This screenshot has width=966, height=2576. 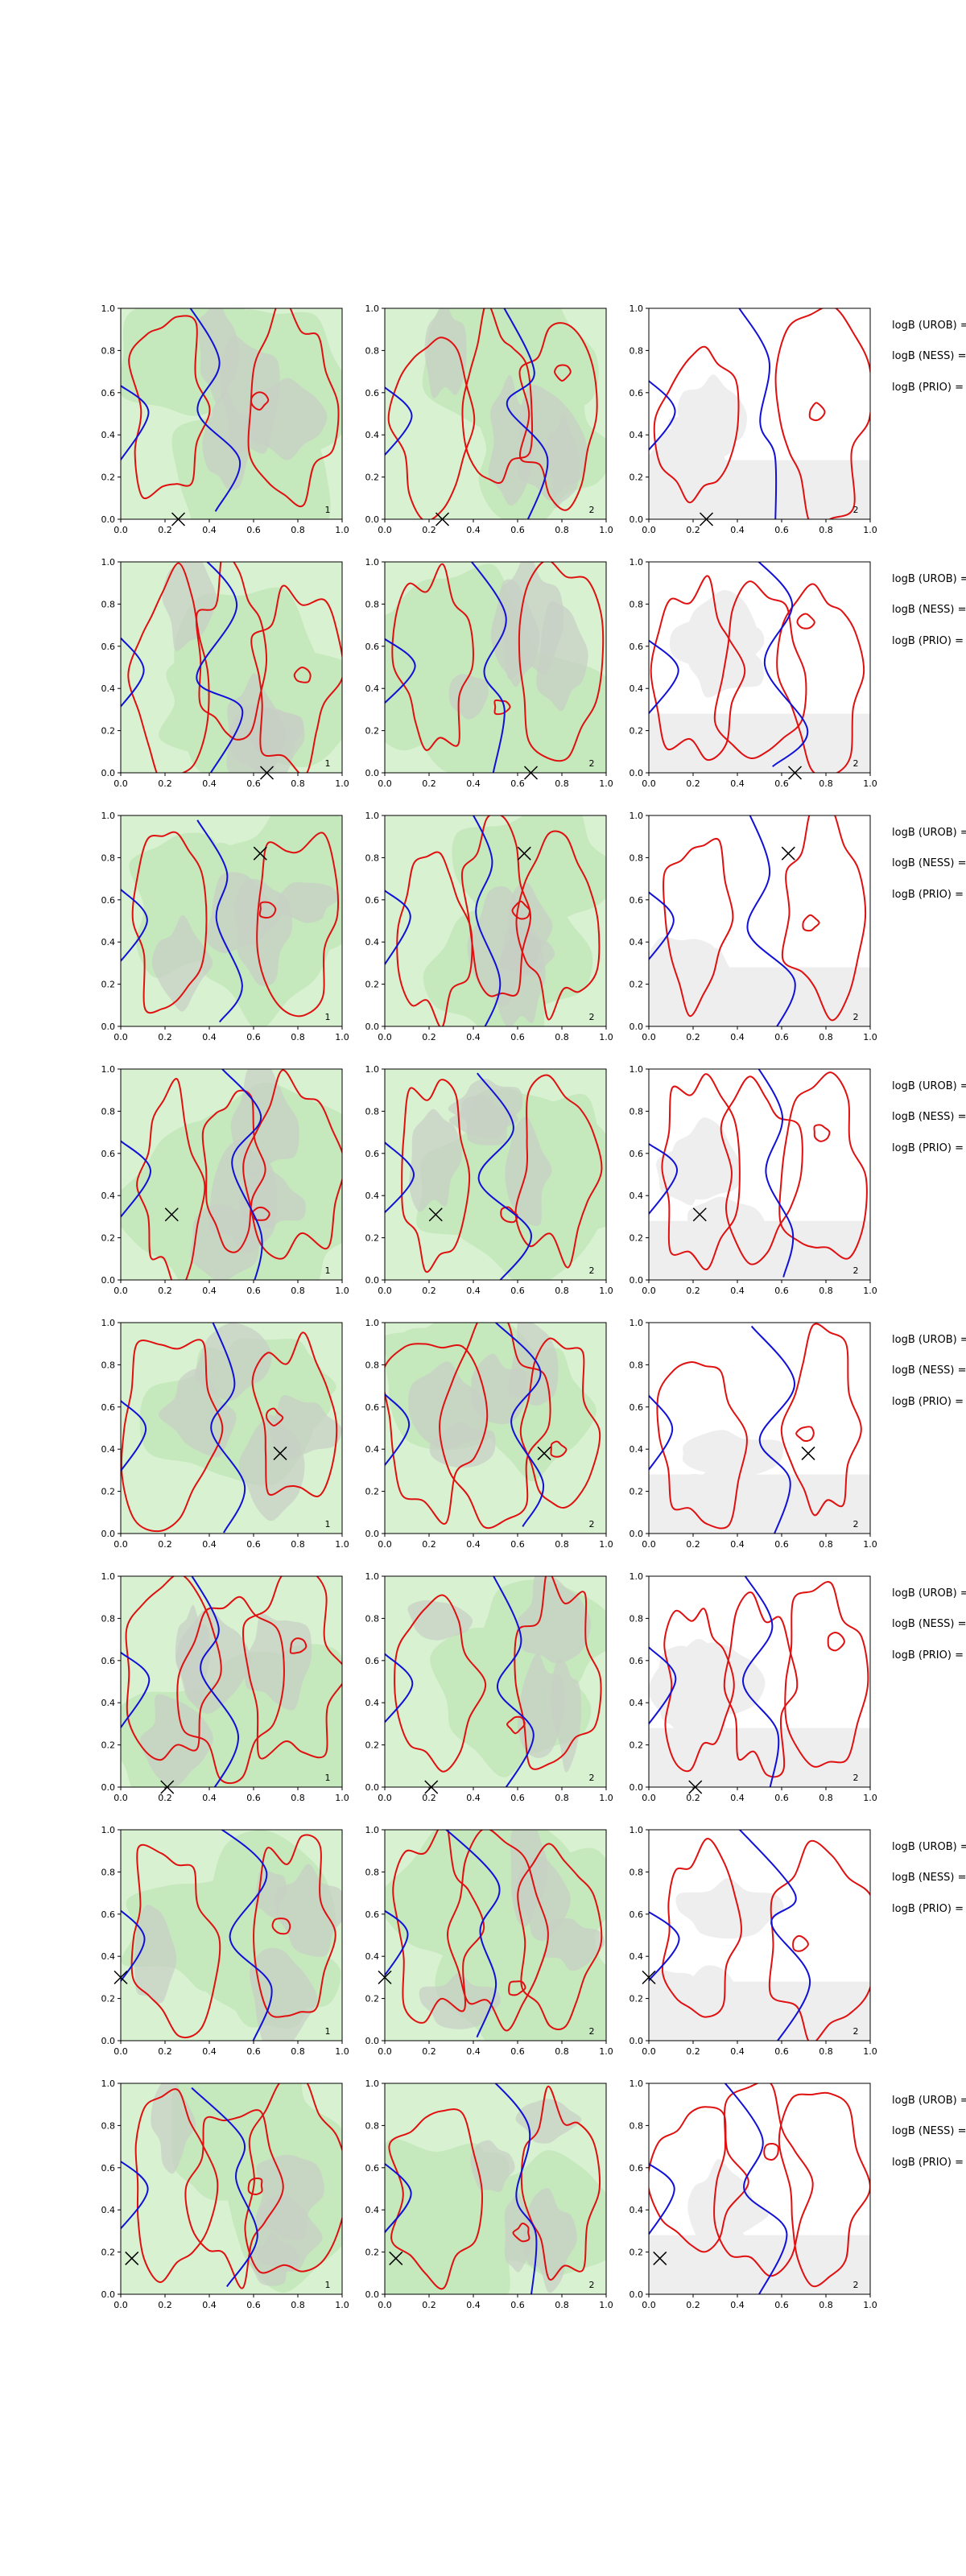 I want to click on subplot-r4-c2: 0.00.0 0.2 0.2 0.4 0.4 0.6 0.6 0.8 0.8 1.0 1.0 2, so click(x=489, y=1180).